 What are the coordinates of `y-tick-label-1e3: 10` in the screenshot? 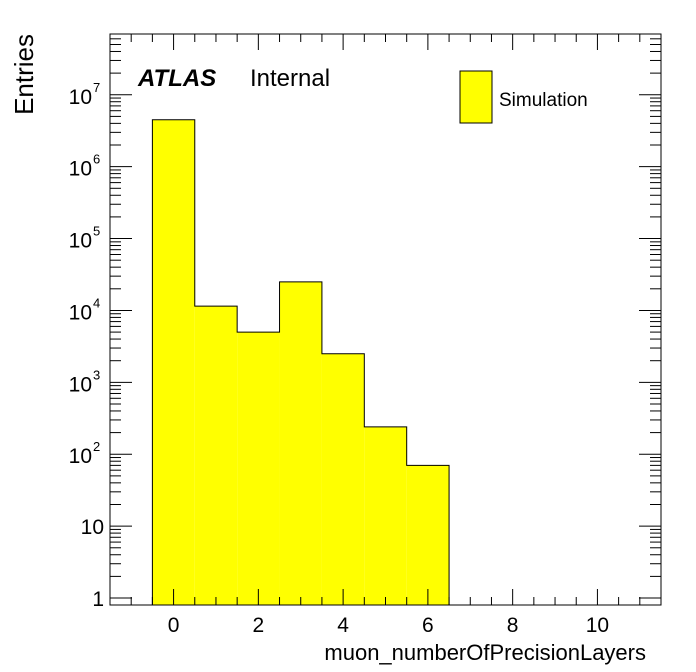 It's located at (80, 384).